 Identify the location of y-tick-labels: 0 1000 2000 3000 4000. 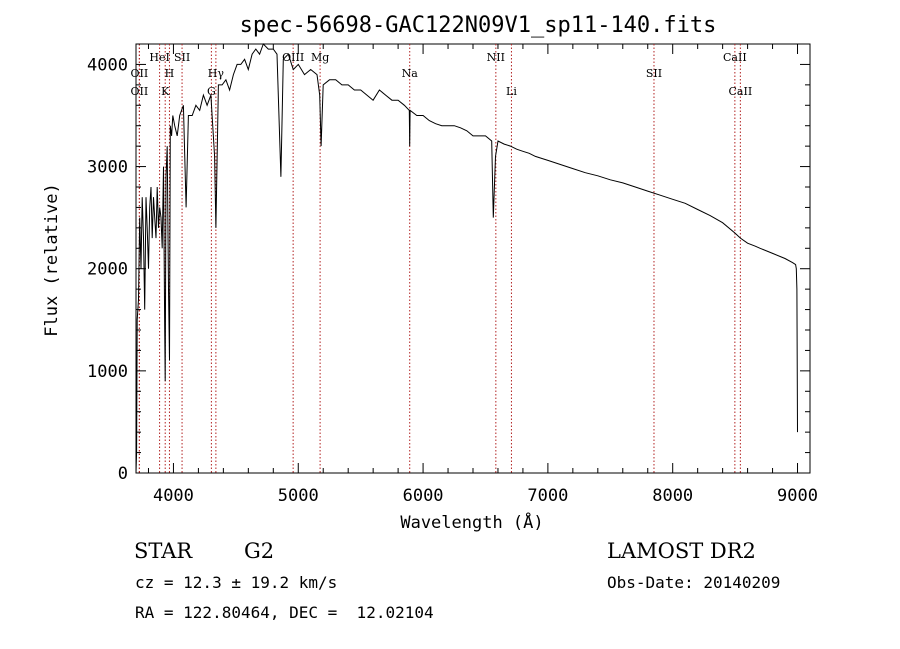
(107, 269).